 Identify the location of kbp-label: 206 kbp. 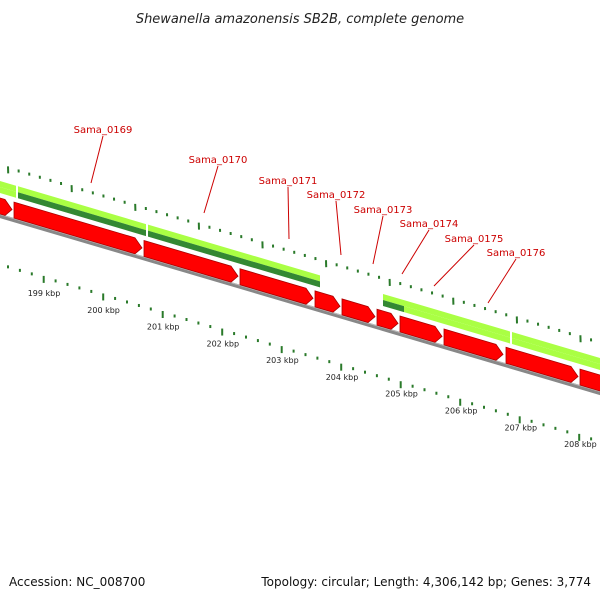
(461, 410).